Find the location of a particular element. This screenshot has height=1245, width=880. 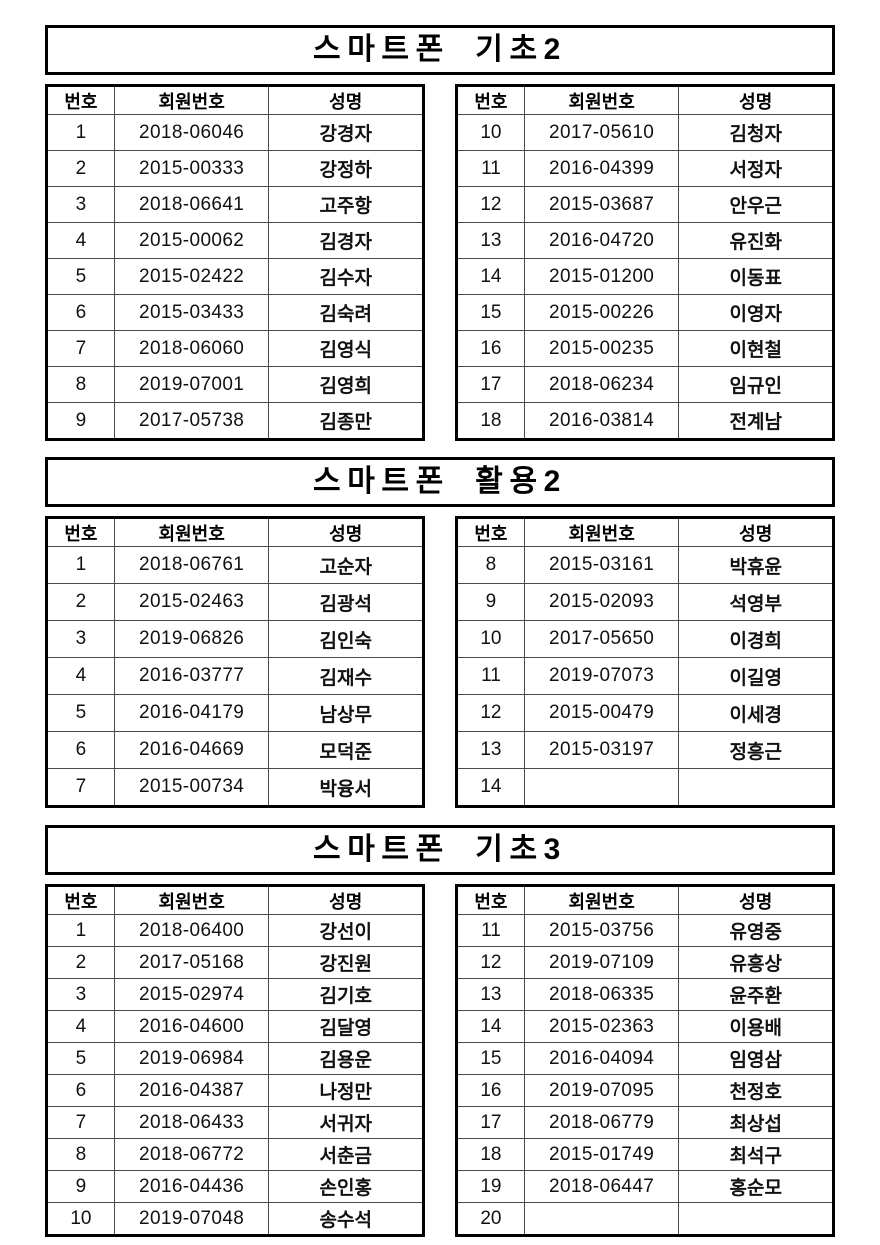

cell-number: 14 is located at coordinates (490, 1026).